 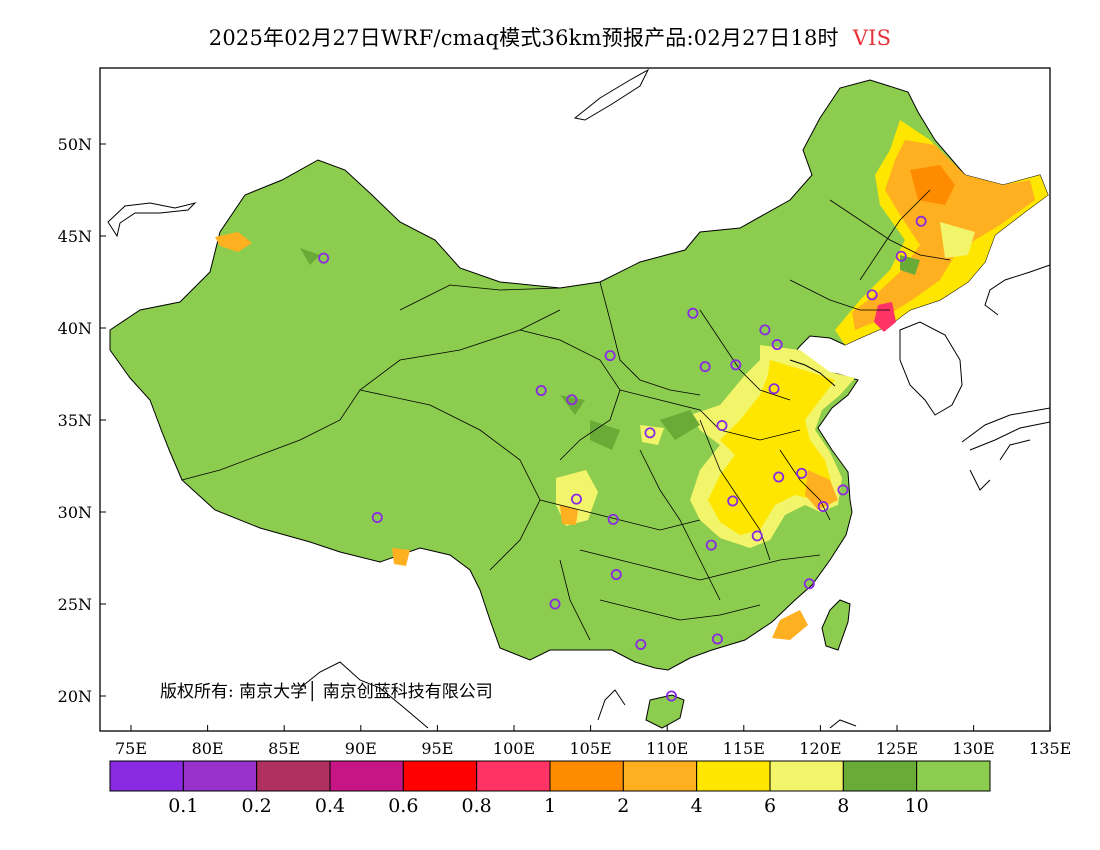 I want to click on colorbar-label: 6, so click(x=770, y=806).